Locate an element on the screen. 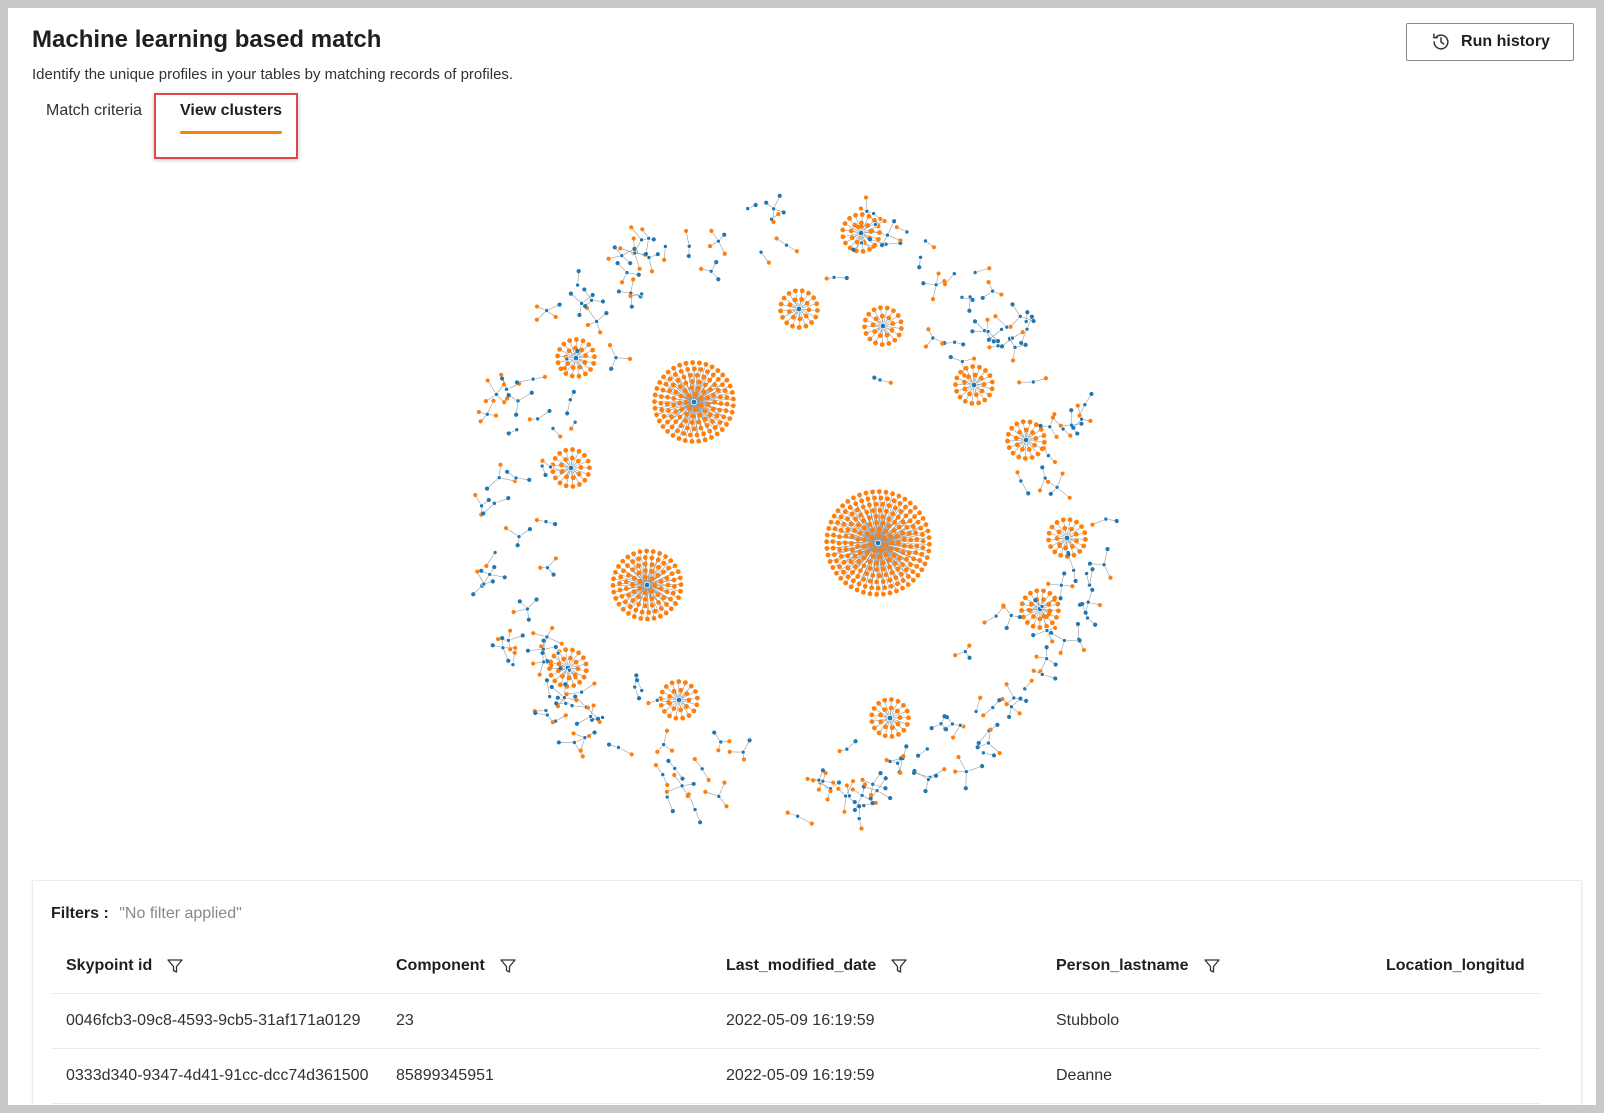 This screenshot has height=1113, width=1604. column-header-person-lastname: Person_lastname is located at coordinates (1138, 966).